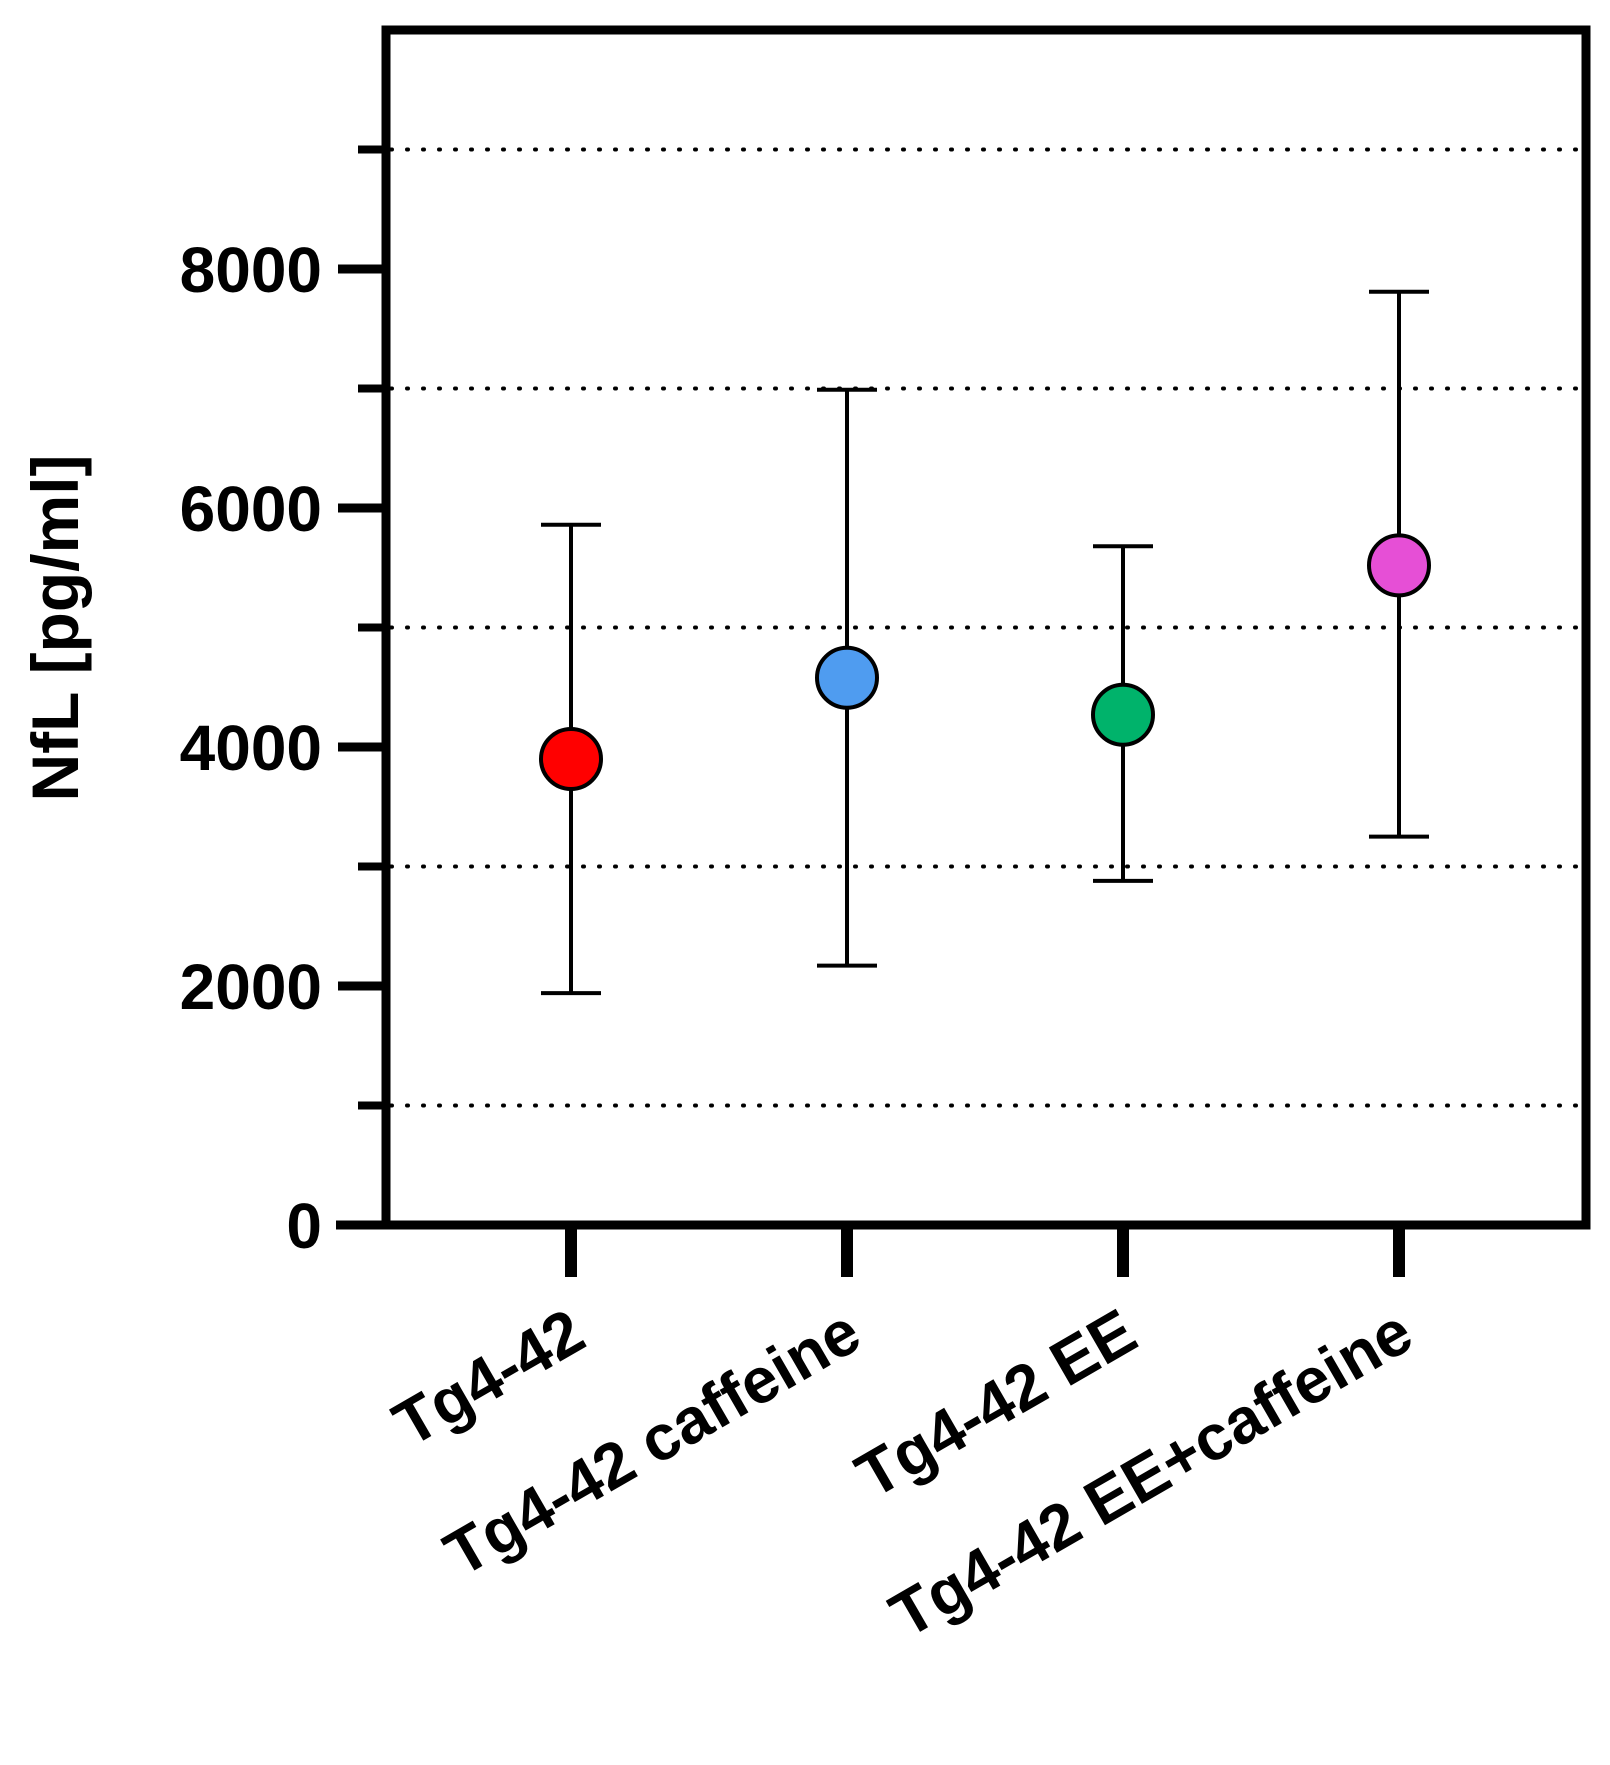  What do you see at coordinates (251, 748) in the screenshot?
I see `y-tick-label: 4000` at bounding box center [251, 748].